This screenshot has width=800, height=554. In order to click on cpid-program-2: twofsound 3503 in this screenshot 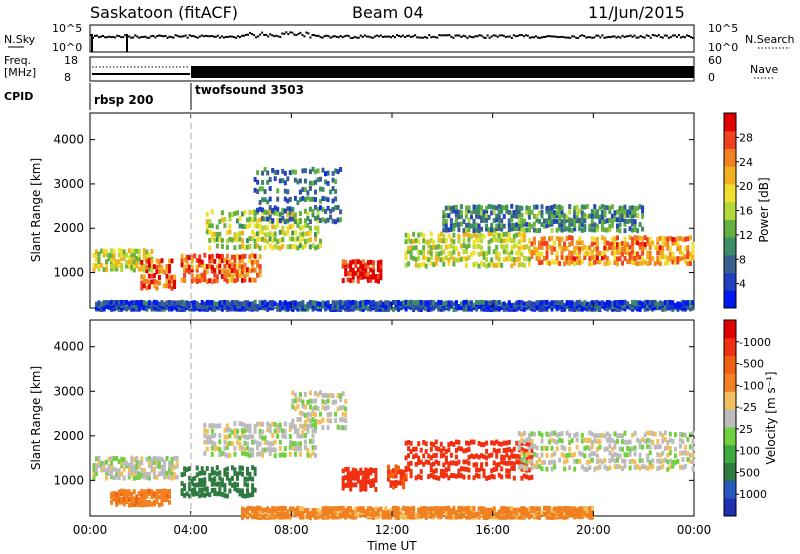, I will do `click(249, 90)`.